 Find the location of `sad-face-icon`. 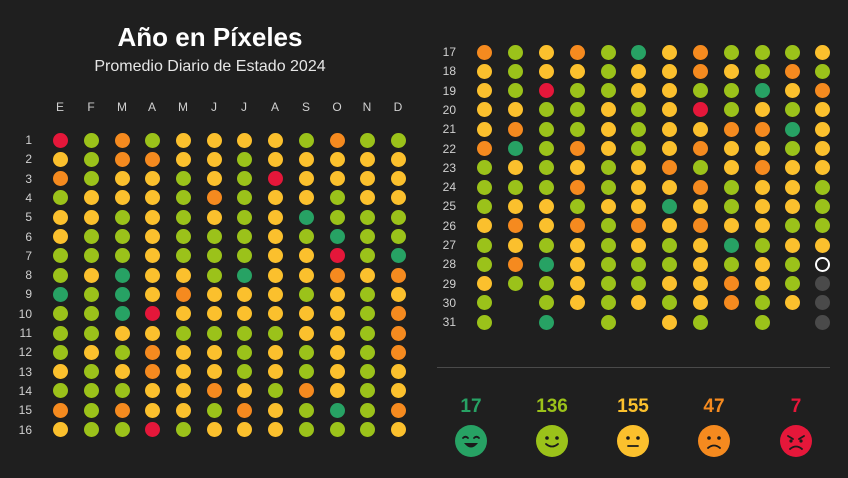

sad-face-icon is located at coordinates (714, 441).